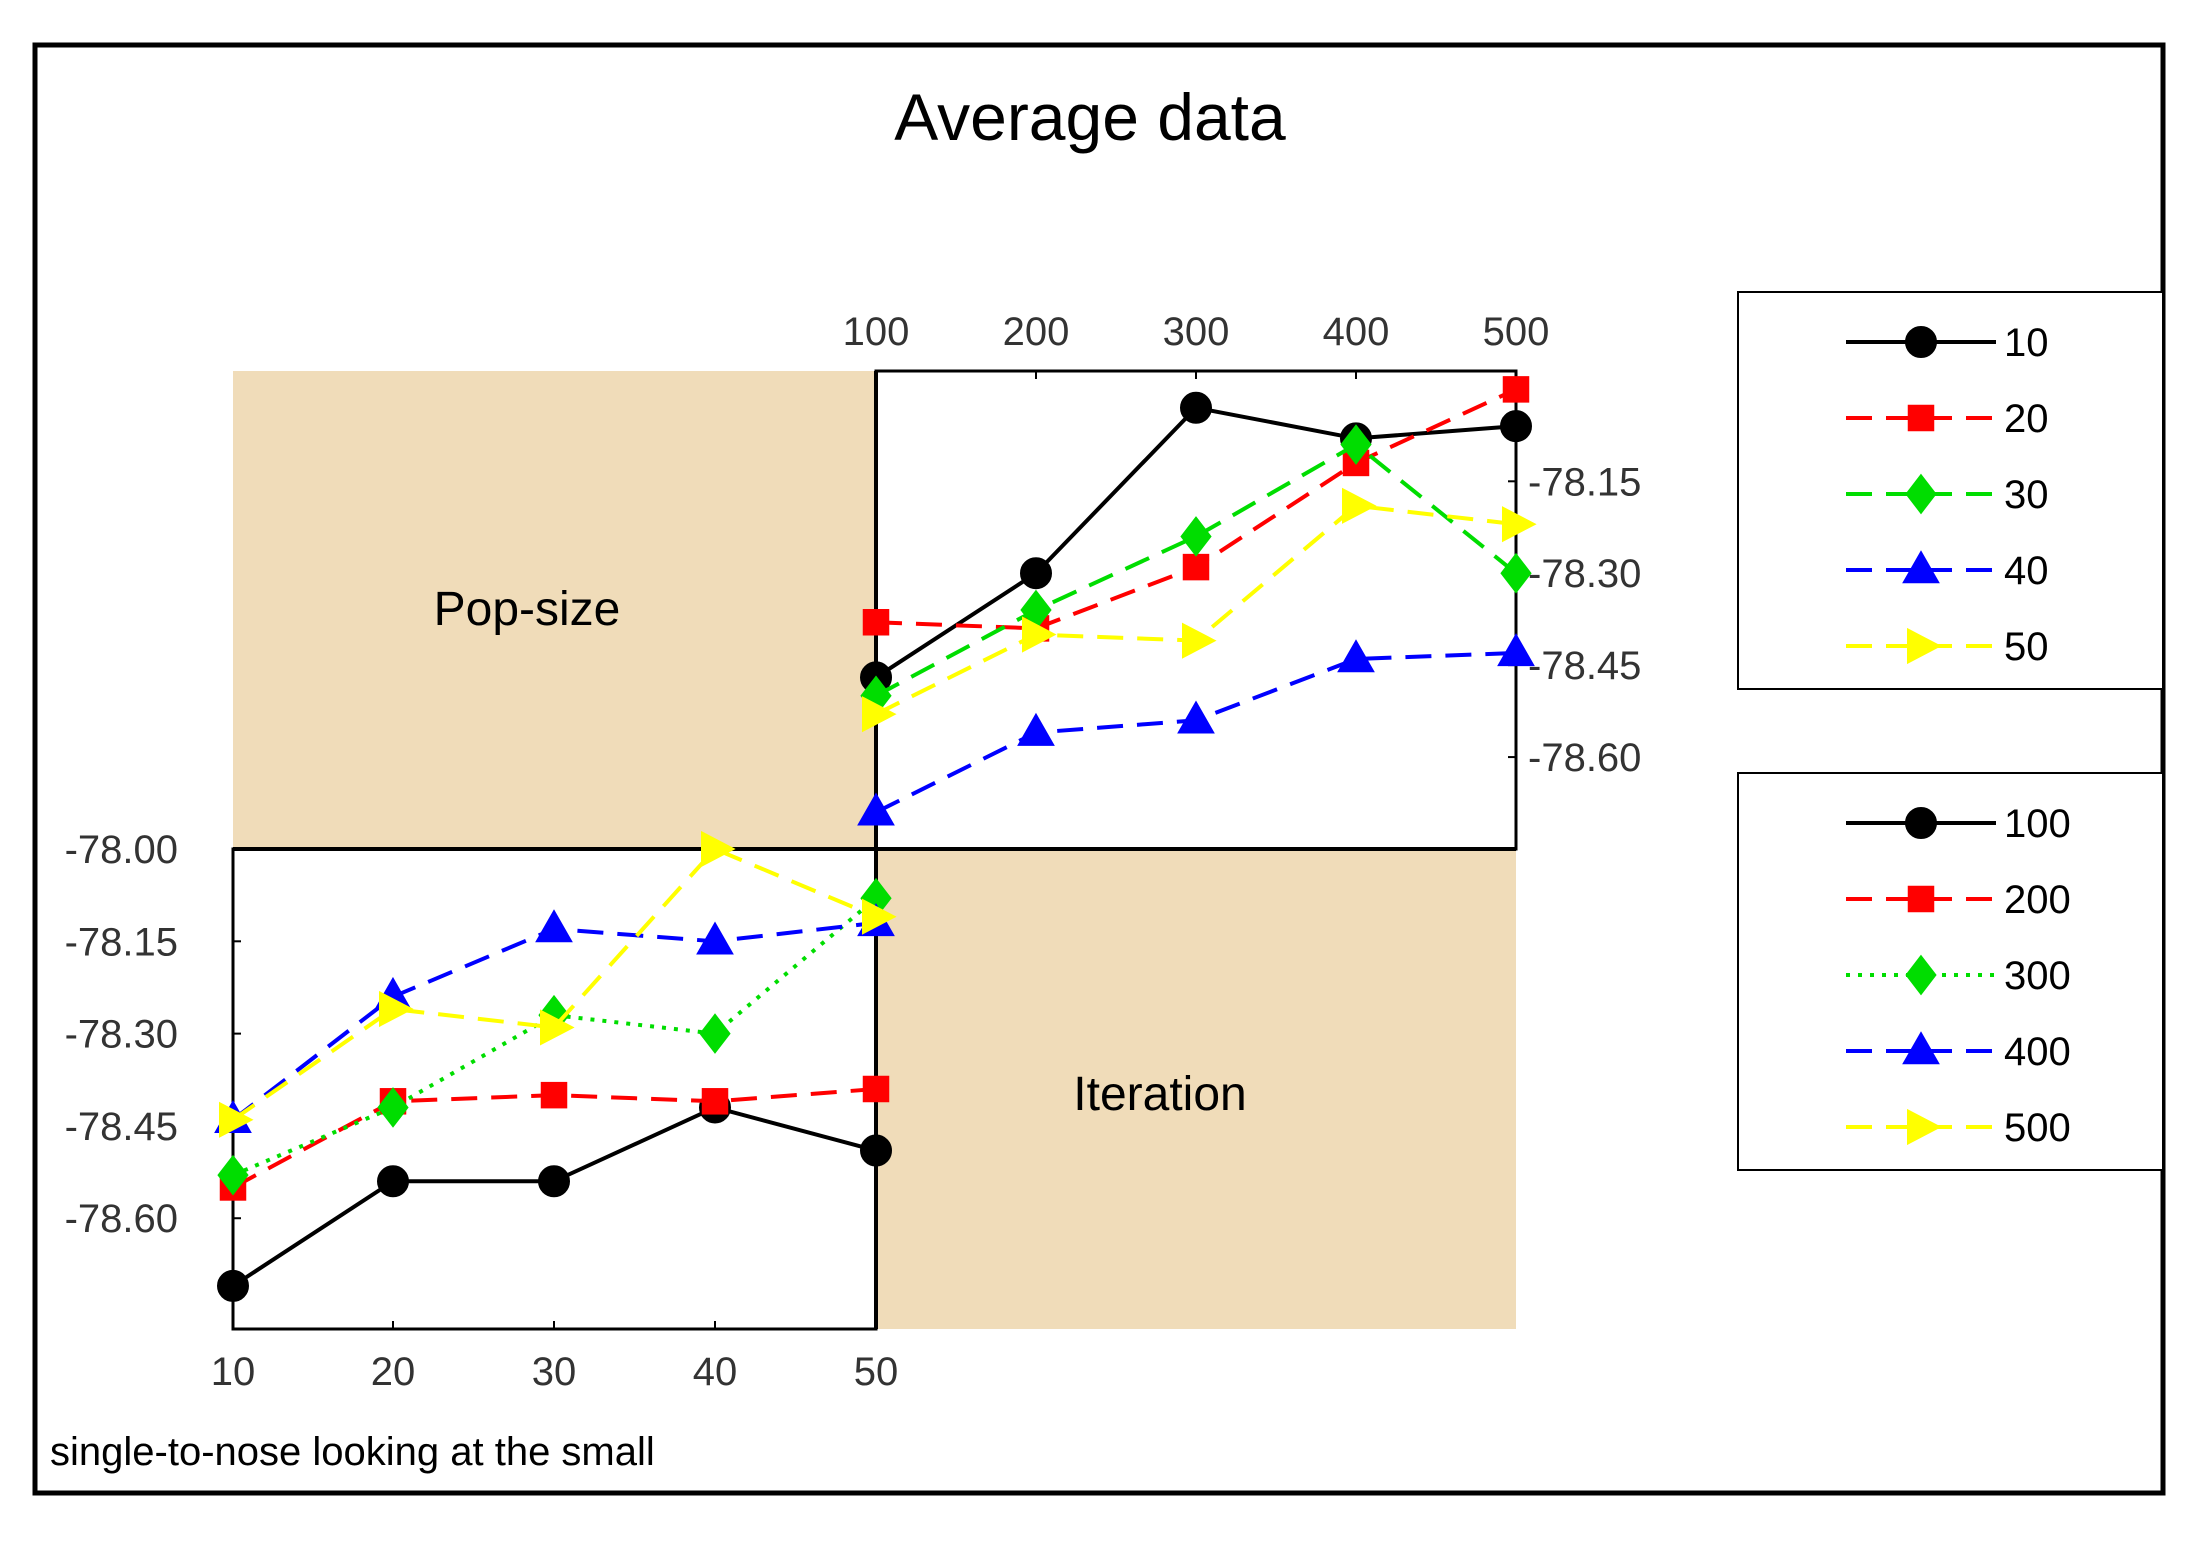  I want to click on legend-label-500: 500, so click(2037, 1128).